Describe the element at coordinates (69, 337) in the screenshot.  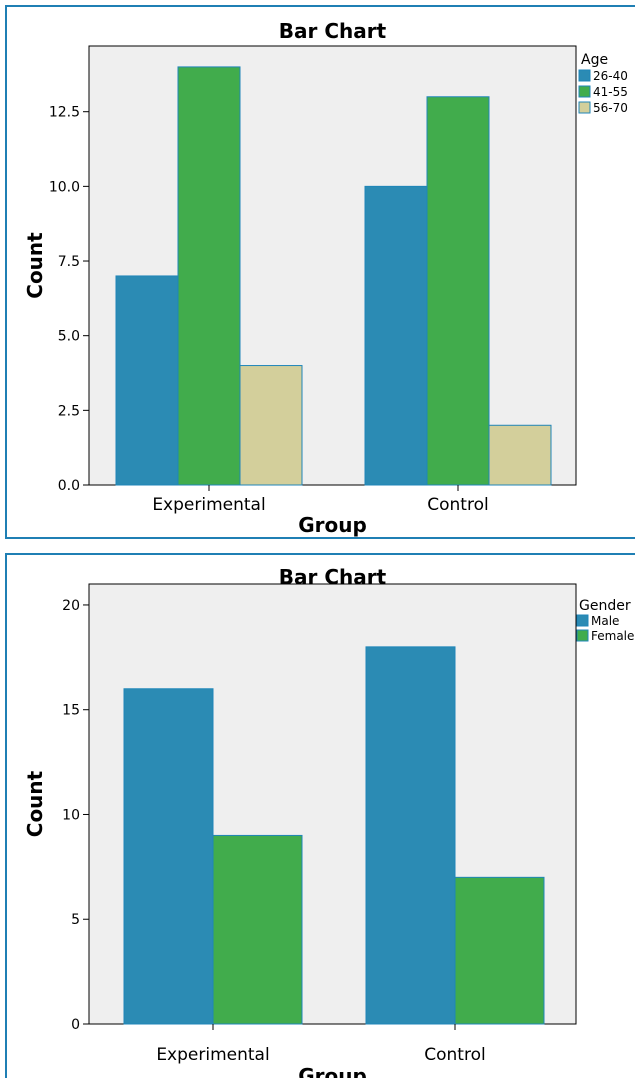
I see `y-tick-label: 5.0` at that location.